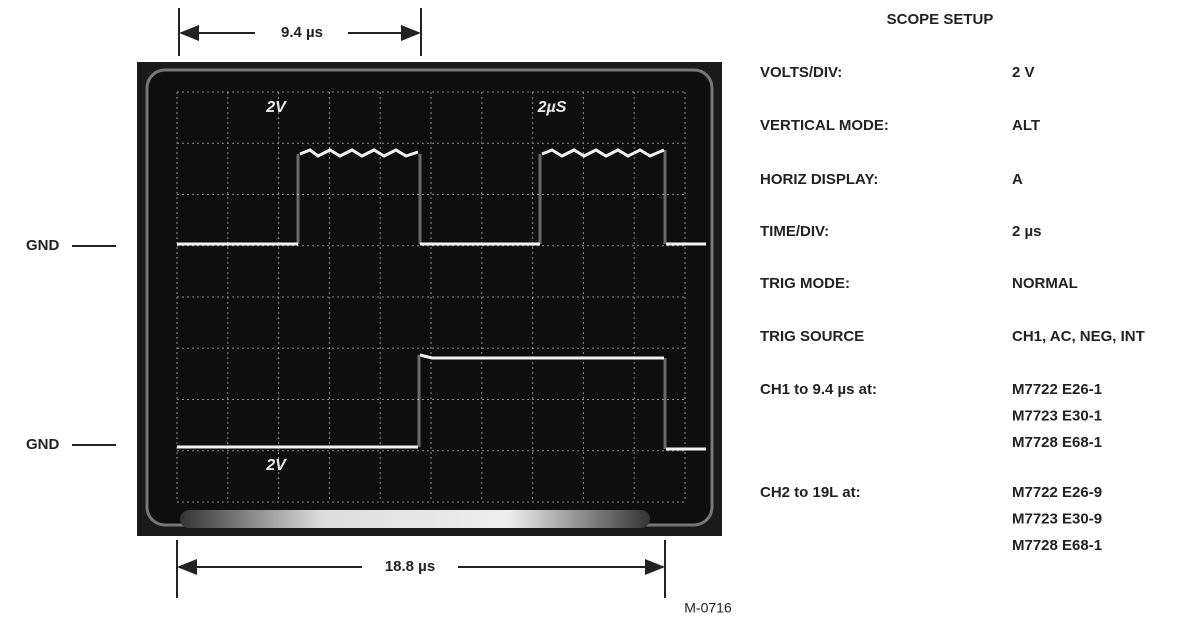  Describe the element at coordinates (818, 389) in the screenshot. I see `setup-label: CH1 to 9.4 µs at:` at that location.